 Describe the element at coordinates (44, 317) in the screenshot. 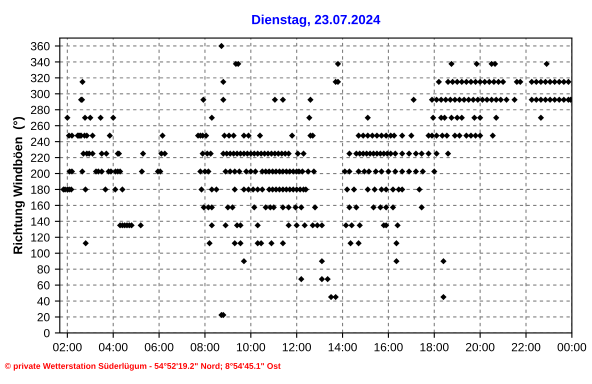

I see `y-tick-label: 20` at that location.